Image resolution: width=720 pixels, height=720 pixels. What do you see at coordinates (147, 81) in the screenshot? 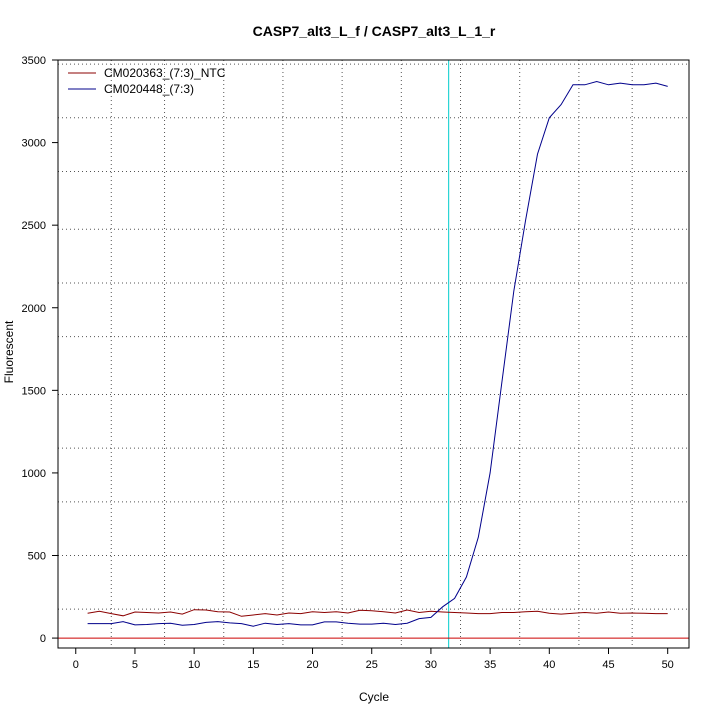
I see `legend: CM020363_(7:3)_NTC CM020448_(7:3)` at bounding box center [147, 81].